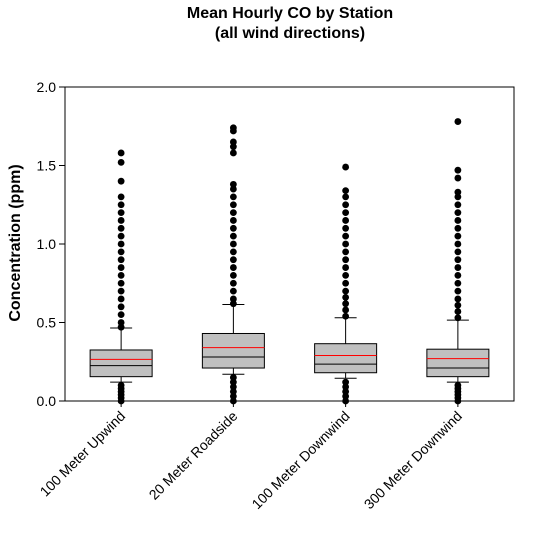  I want to click on y-tick-label: 0.5, so click(47, 323).